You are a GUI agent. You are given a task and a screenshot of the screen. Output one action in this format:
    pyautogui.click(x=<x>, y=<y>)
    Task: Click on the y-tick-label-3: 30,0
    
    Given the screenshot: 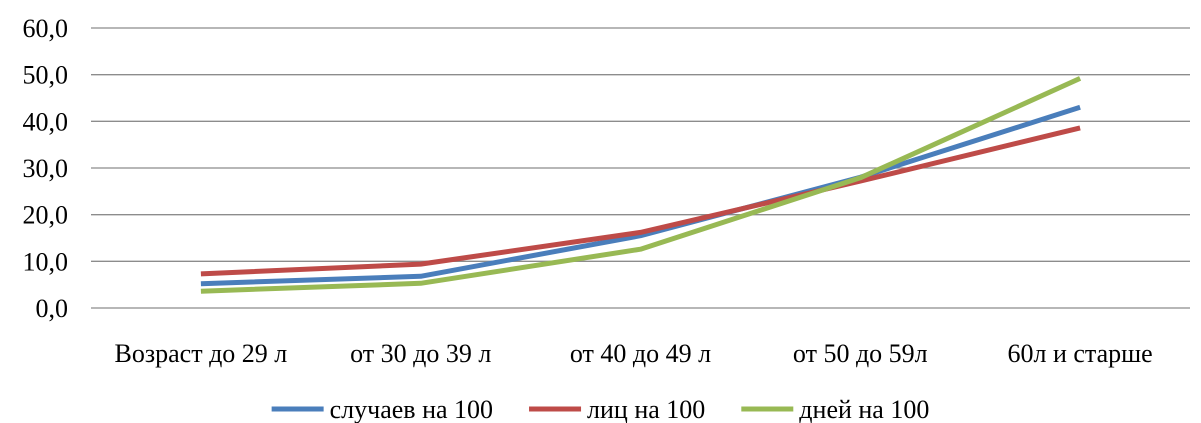 What is the action you would take?
    pyautogui.click(x=46, y=168)
    